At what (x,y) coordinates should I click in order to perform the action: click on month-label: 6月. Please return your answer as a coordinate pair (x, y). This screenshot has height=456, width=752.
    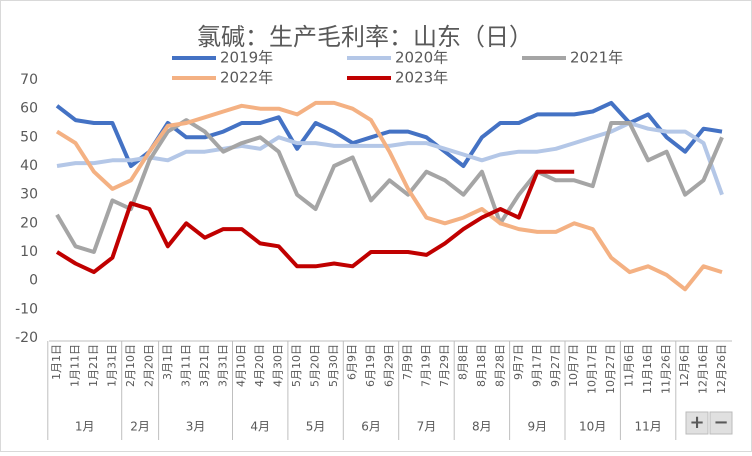
    Looking at the image, I should click on (371, 427).